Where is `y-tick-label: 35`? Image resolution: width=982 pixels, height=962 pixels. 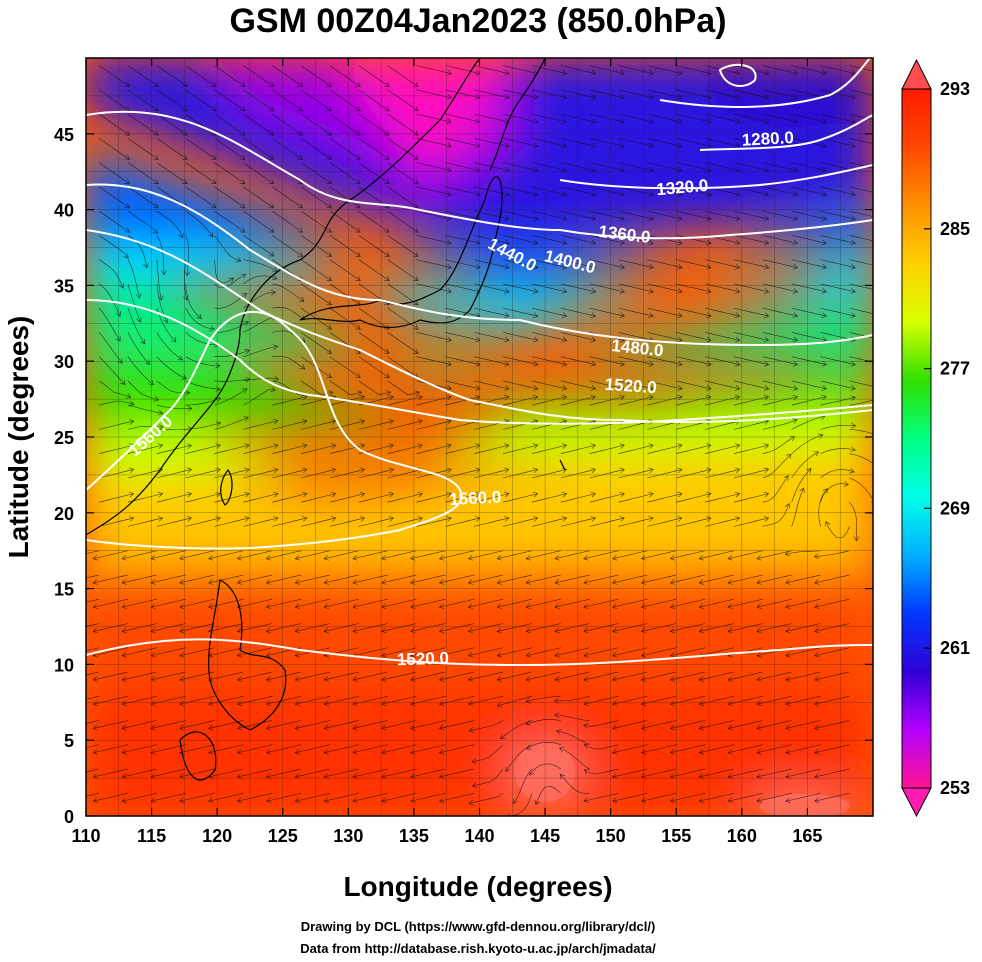
y-tick-label: 35 is located at coordinates (64, 286).